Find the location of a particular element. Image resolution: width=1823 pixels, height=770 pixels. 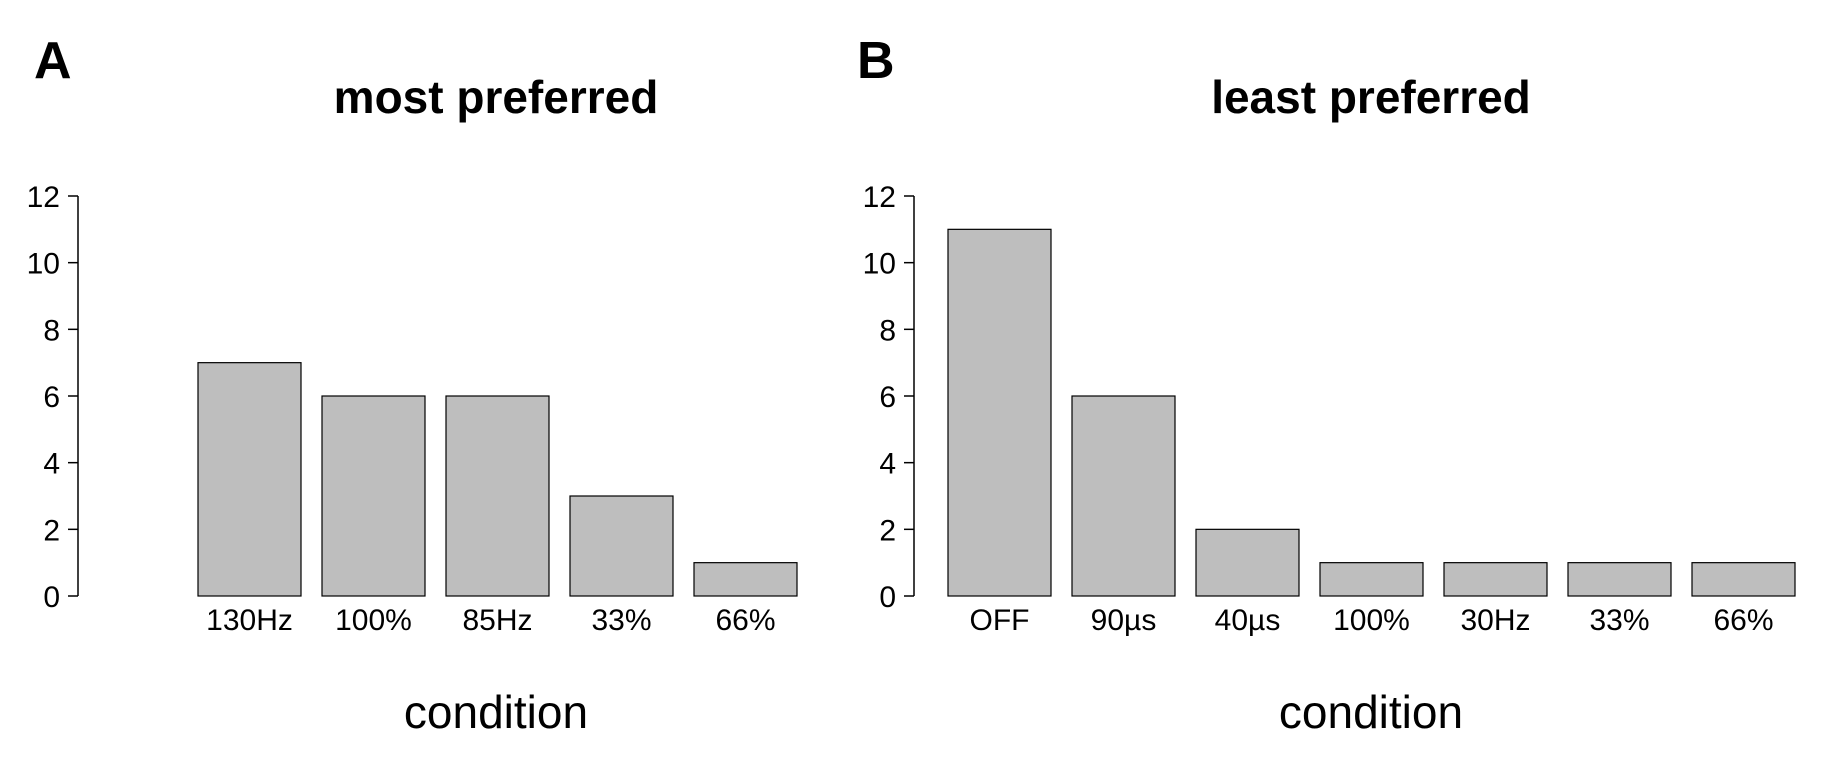

bar-30hz is located at coordinates (1495, 579).